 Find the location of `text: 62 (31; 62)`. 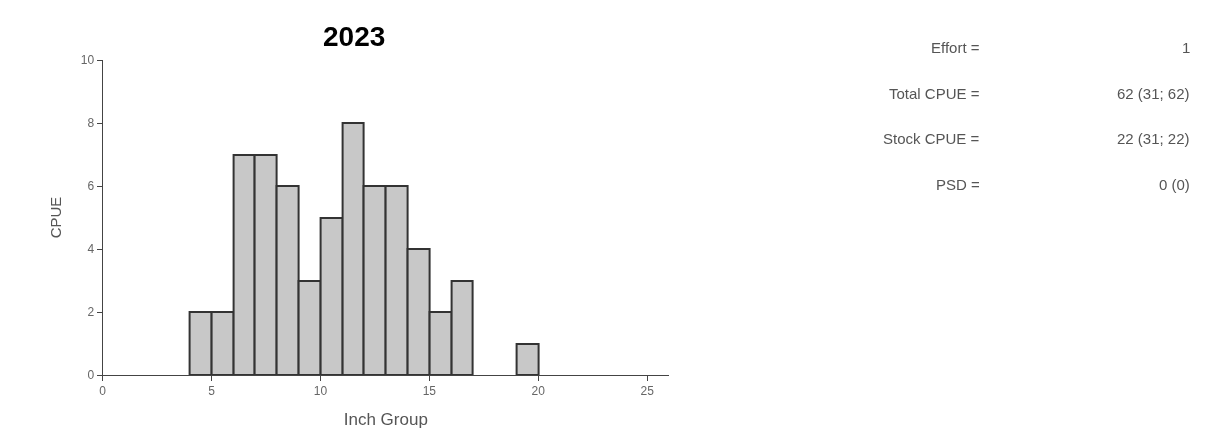

text: 62 (31; 62) is located at coordinates (1153, 93).